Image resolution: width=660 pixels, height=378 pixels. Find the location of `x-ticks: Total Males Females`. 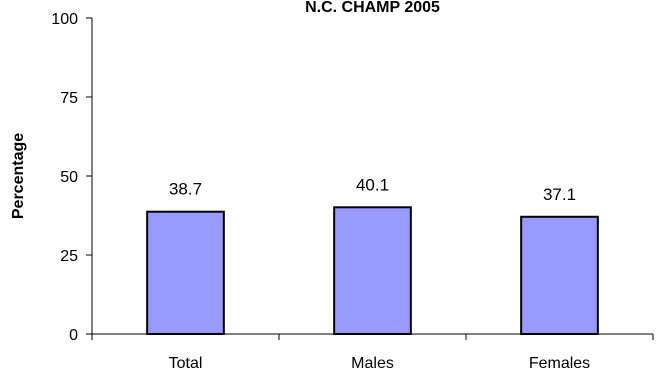

x-ticks: Total Males Females is located at coordinates (372, 353).